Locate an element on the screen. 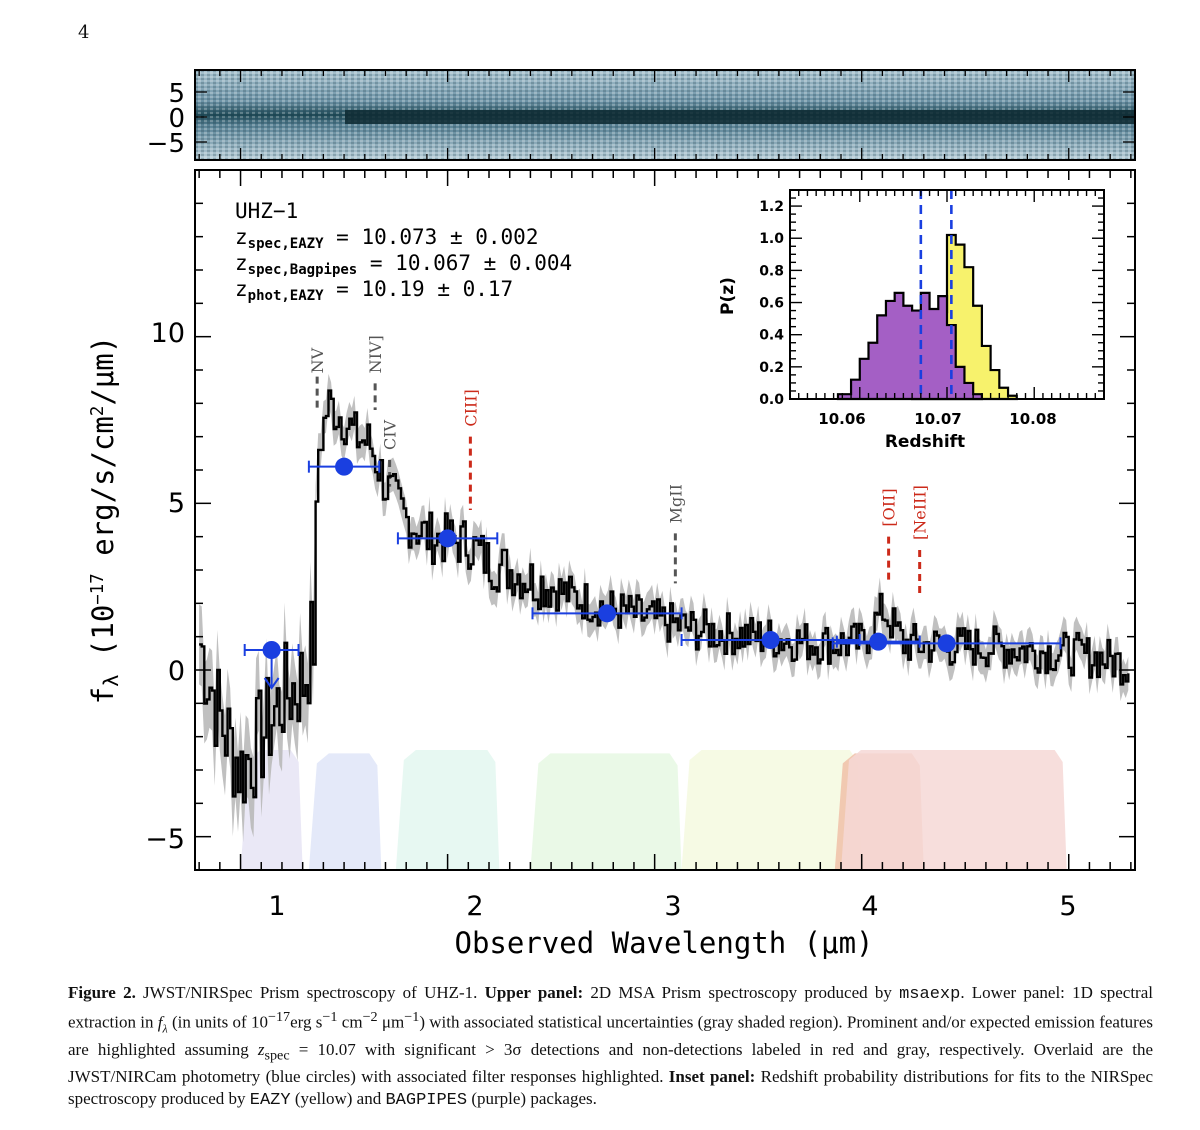  caption-text: (yellow) and is located at coordinates (338, 1099).